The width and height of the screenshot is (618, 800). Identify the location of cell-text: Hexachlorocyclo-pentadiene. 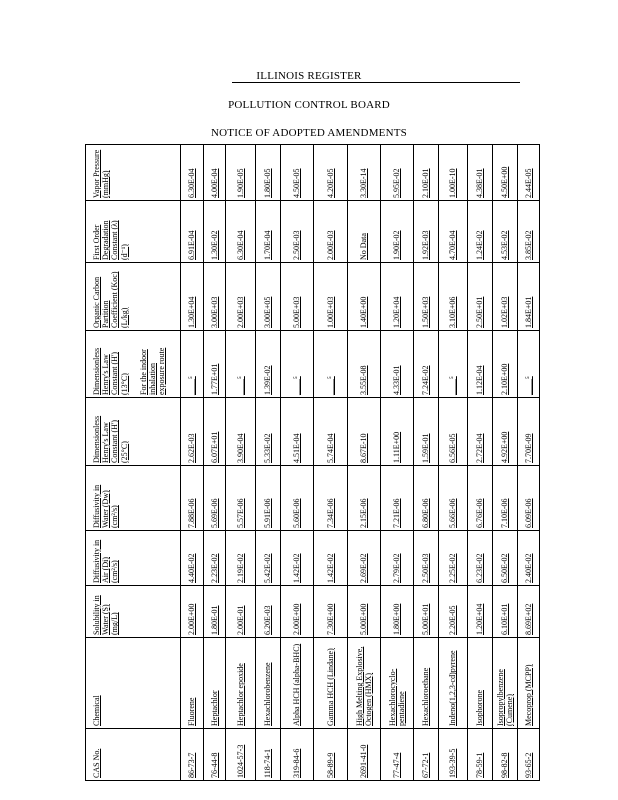
(396, 697).